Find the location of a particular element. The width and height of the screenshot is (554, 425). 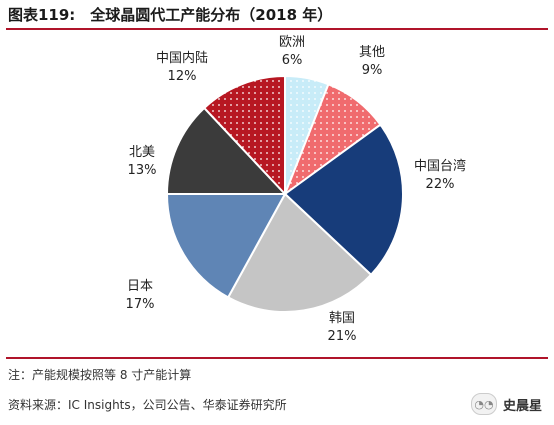

slice-value-6: 12% is located at coordinates (182, 76).